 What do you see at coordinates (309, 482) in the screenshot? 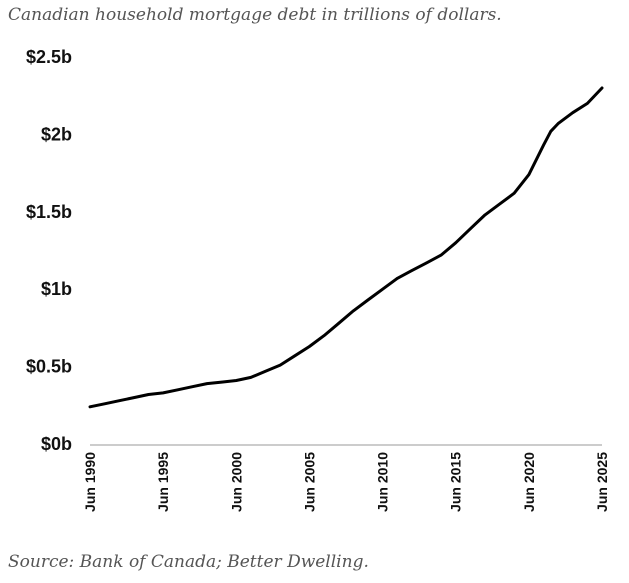
I see `x-tick-label: Jun 2005` at bounding box center [309, 482].